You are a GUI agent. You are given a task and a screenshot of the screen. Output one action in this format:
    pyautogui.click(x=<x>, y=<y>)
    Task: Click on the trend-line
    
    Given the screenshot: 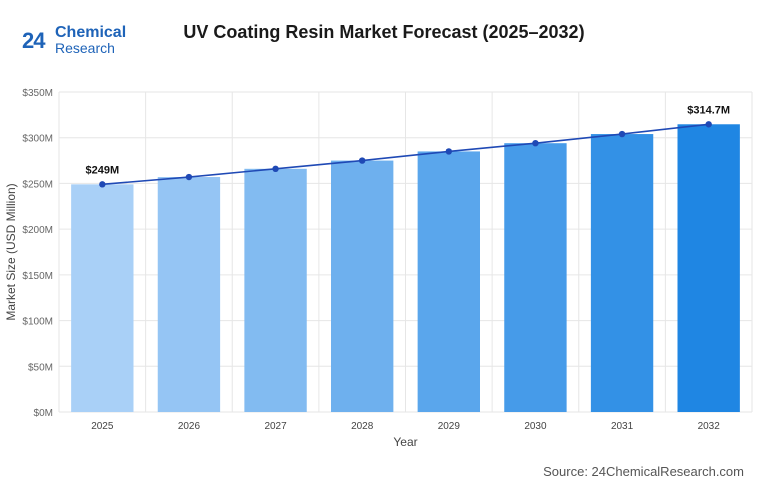 What is the action you would take?
    pyautogui.click(x=405, y=154)
    